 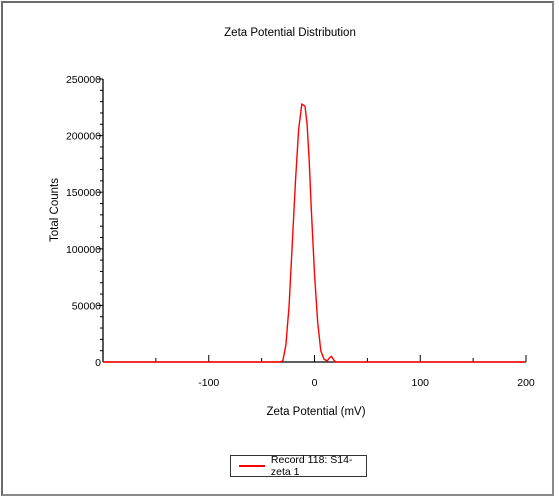 I want to click on y-tick-label: 100000, so click(x=83, y=250).